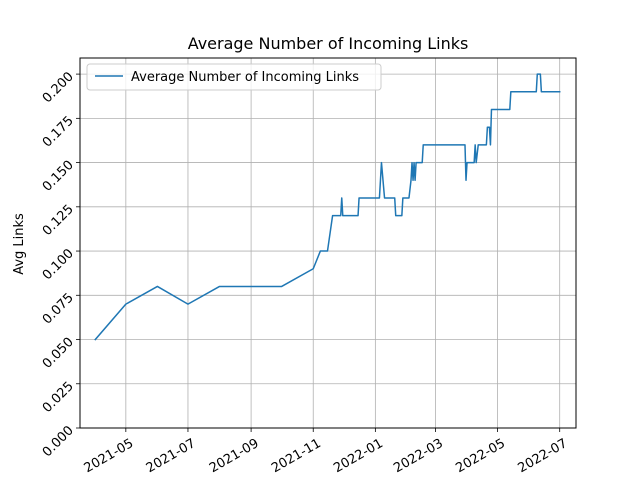 This screenshot has width=640, height=480. I want to click on y-axis-label: Avg Links, so click(19, 244).